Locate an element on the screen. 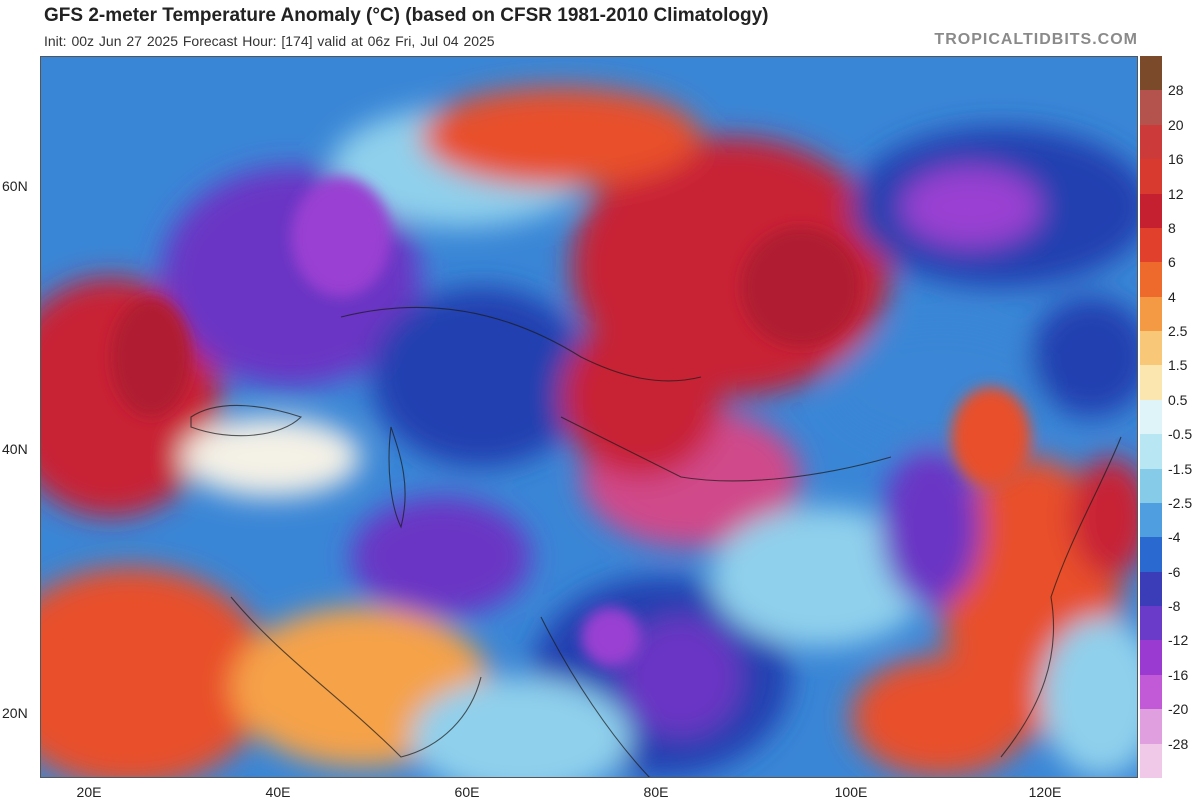  warm-korea-region is located at coordinates (1104, 517).